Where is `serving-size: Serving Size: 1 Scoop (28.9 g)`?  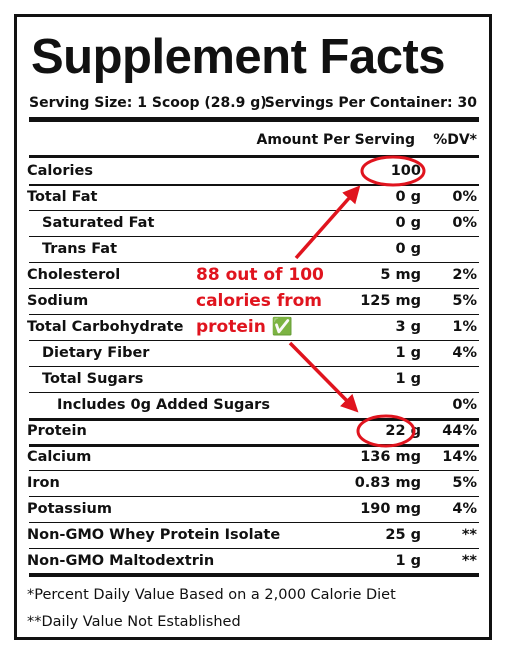
serving-size: Serving Size: 1 Scoop (28.9 g) is located at coordinates (148, 103).